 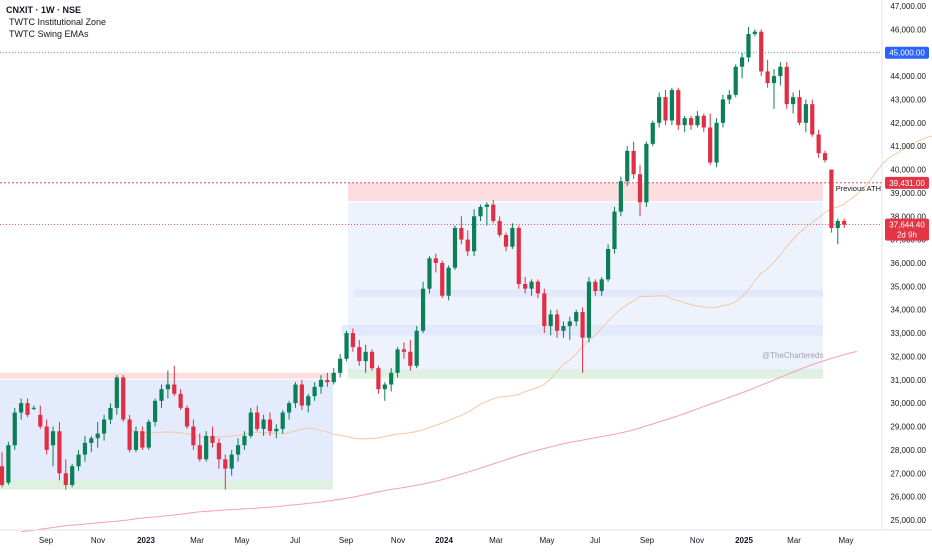 What do you see at coordinates (907, 225) in the screenshot?
I see `last-price-label: 37,644.40` at bounding box center [907, 225].